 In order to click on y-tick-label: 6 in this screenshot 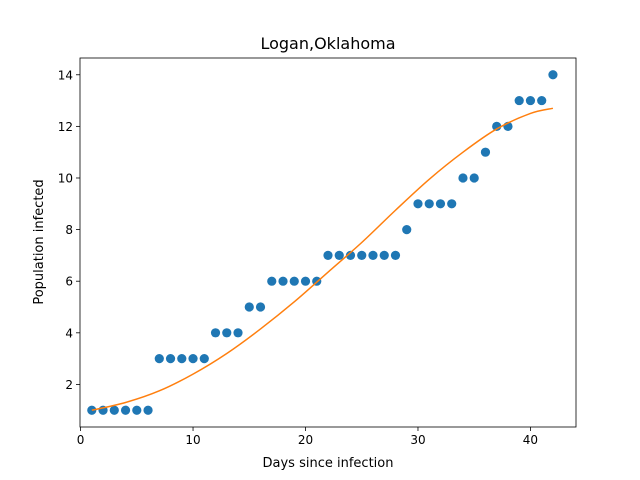, I will do `click(69, 282)`.